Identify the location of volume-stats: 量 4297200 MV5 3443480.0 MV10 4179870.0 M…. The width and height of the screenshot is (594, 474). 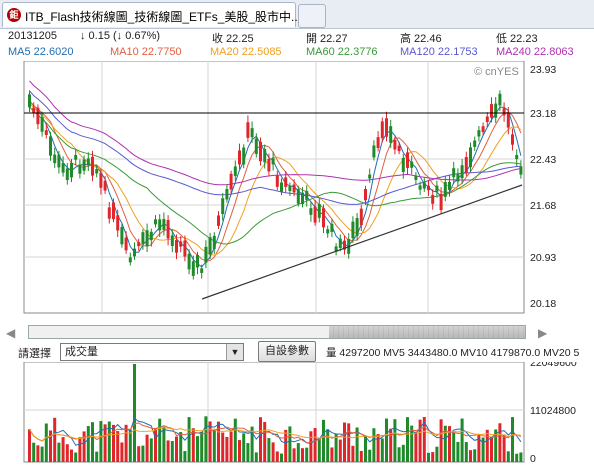
(453, 353).